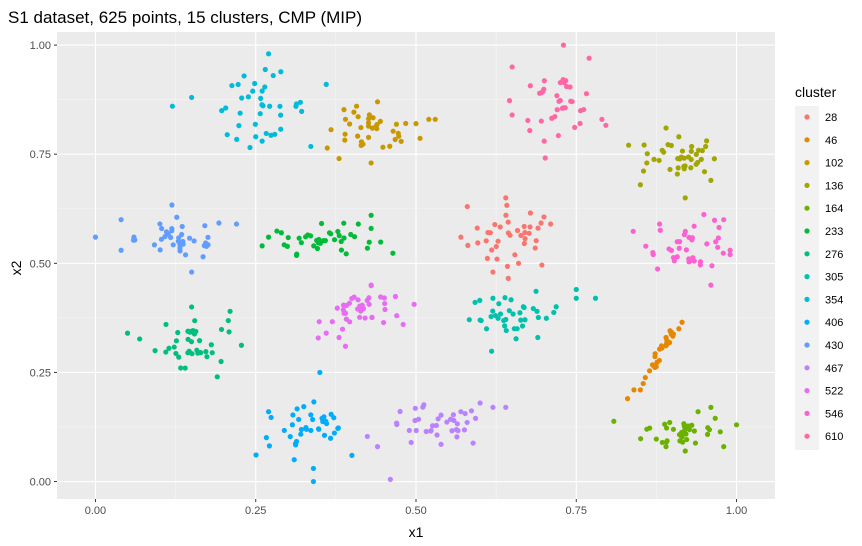 The image size is (862, 546). I want to click on legend-label-467: 467, so click(834, 369).